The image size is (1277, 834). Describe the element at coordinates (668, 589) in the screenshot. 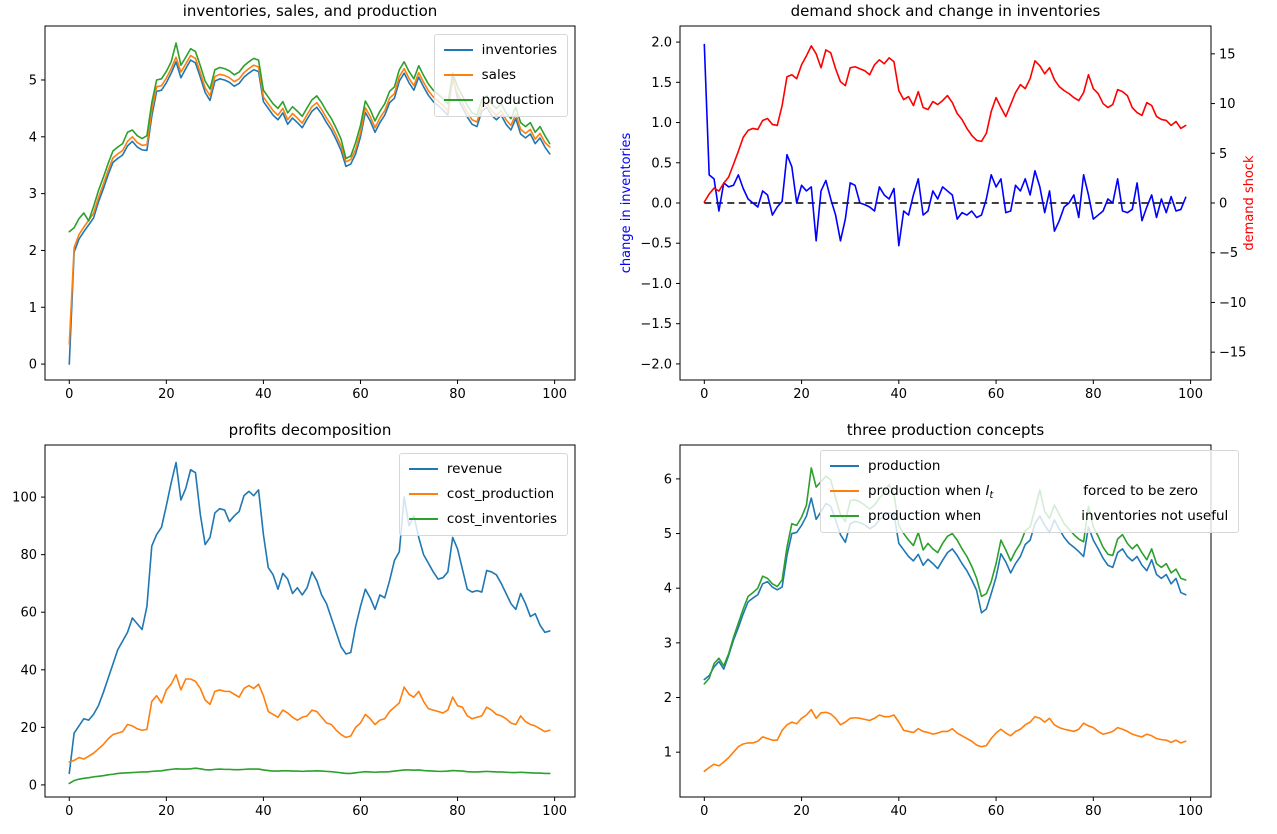

I see `y-tick-label: 4` at that location.